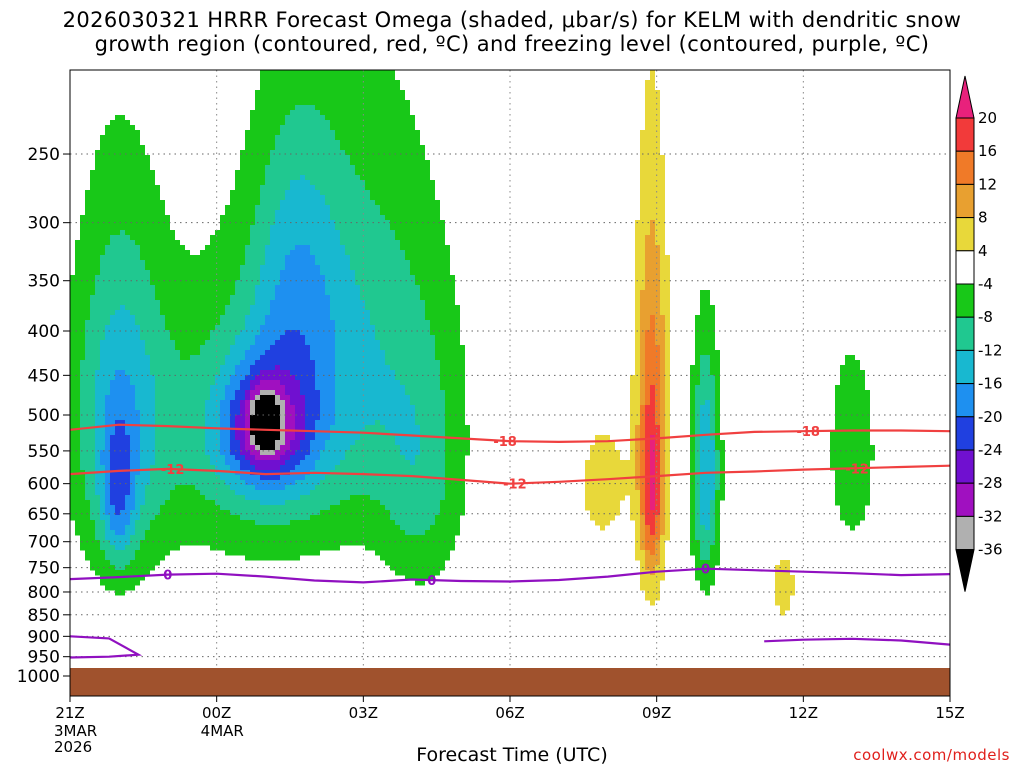  I want to click on colorbar-label: -32, so click(990, 516).